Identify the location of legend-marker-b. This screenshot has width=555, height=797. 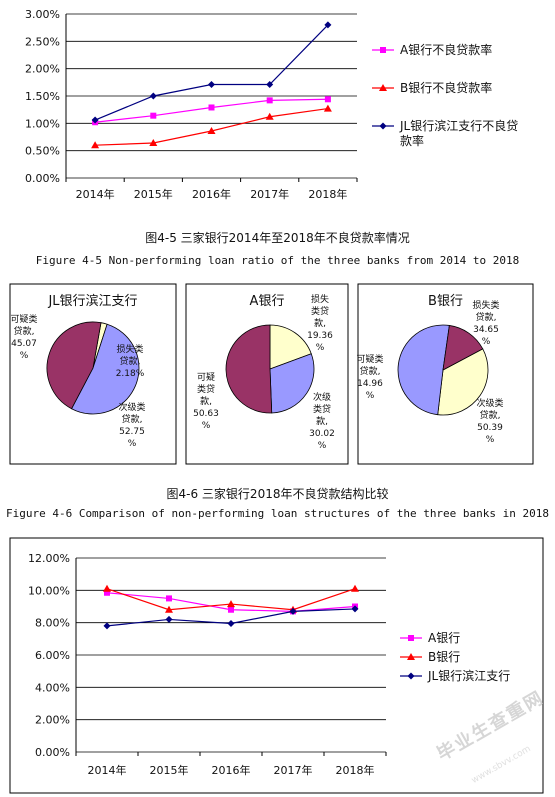
(383, 87).